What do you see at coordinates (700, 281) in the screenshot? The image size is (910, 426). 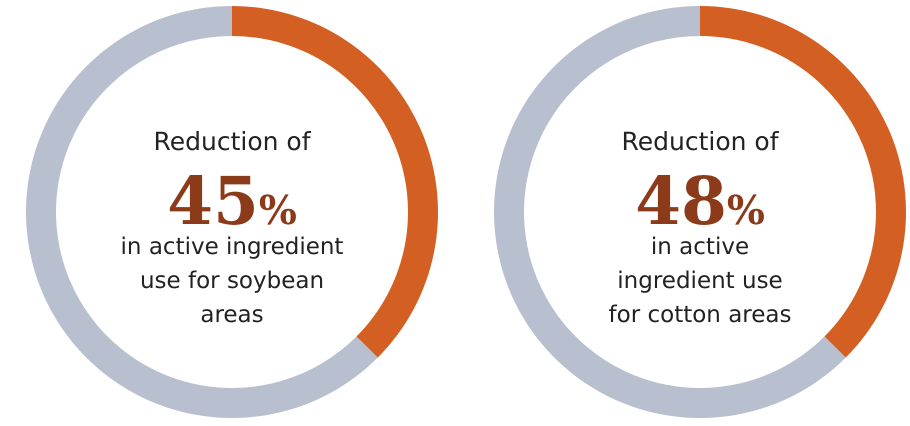 I see `text: in active ingredient use for cotton areas` at bounding box center [700, 281].